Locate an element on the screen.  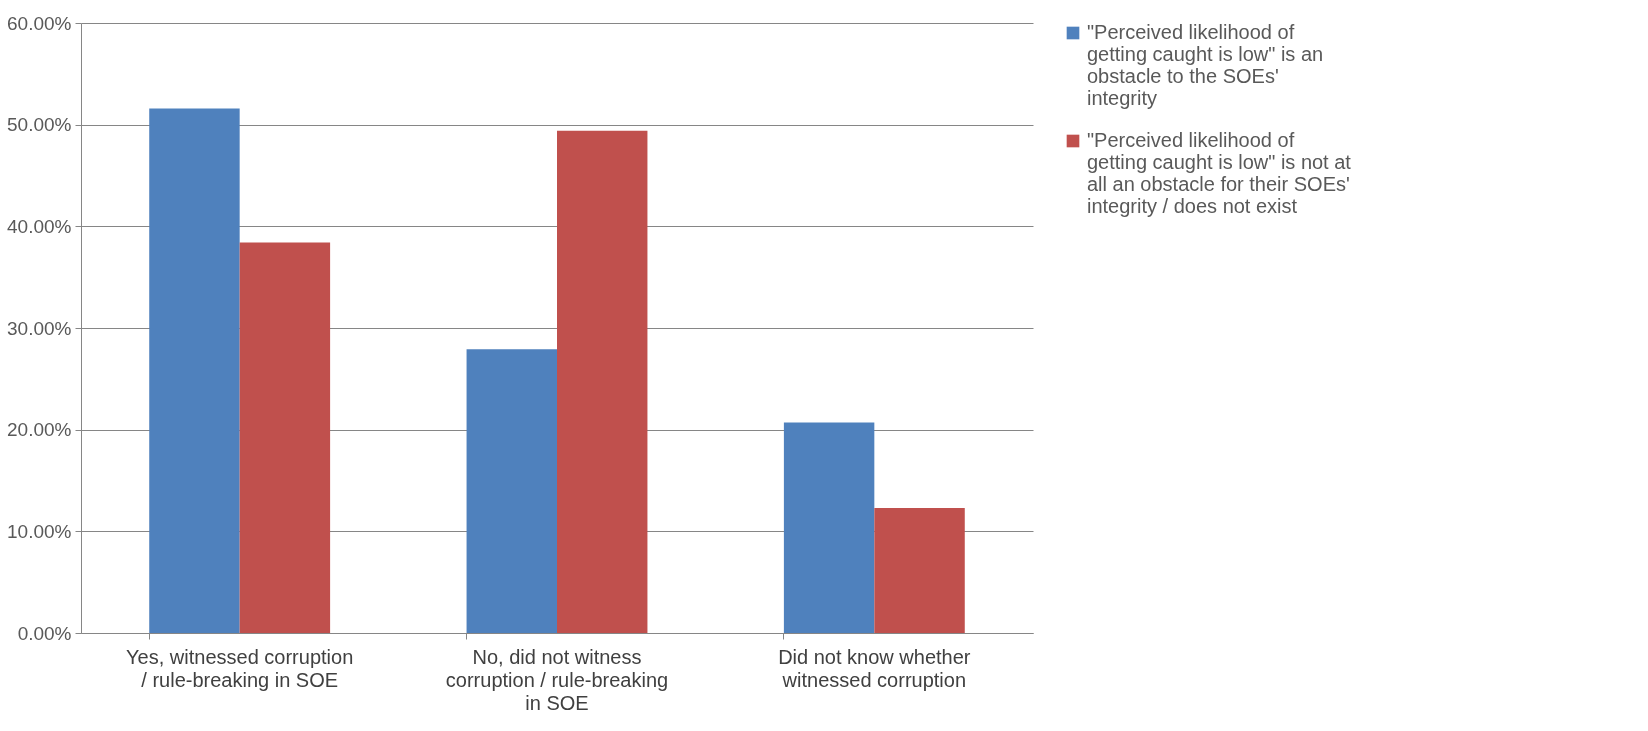
y-tick-label: 40.00% is located at coordinates (39, 226).